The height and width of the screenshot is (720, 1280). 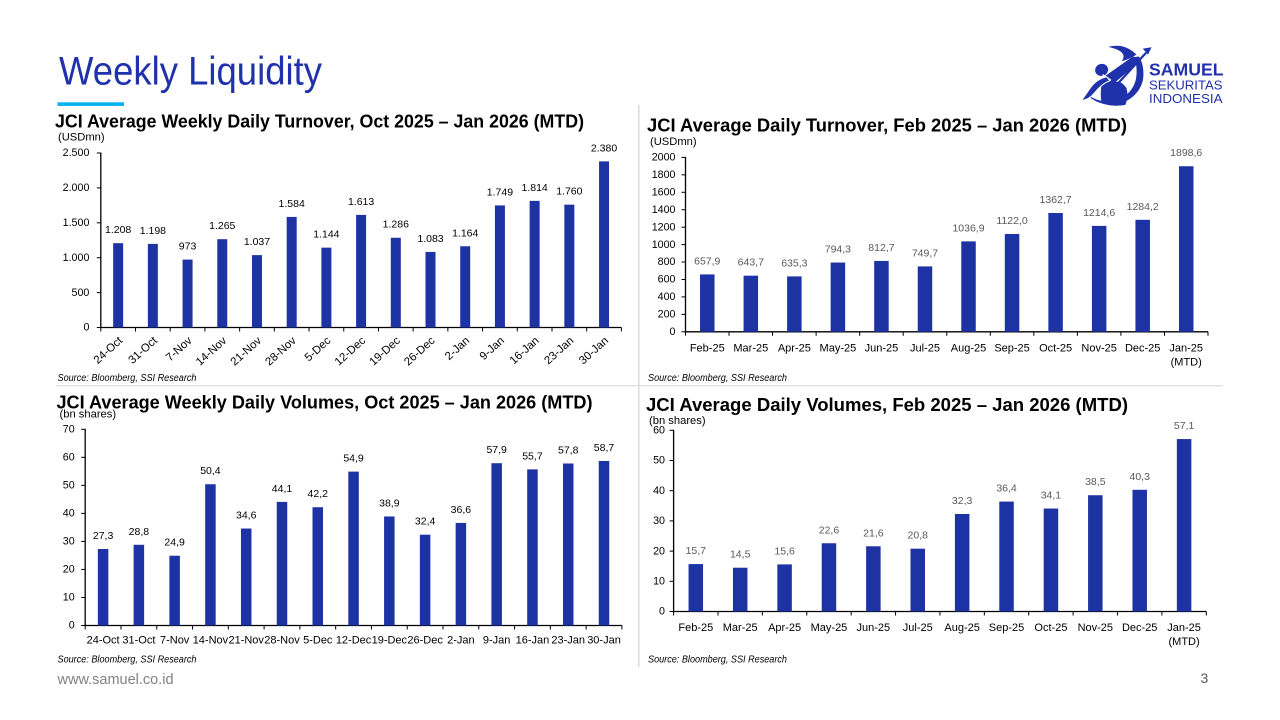 I want to click on svg-text: 800, so click(x=667, y=262).